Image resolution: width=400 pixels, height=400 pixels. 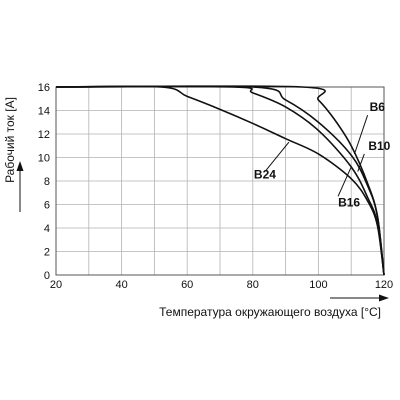 I want to click on x-axis-label: Температура окружающего воздуха [°C], so click(x=270, y=312).